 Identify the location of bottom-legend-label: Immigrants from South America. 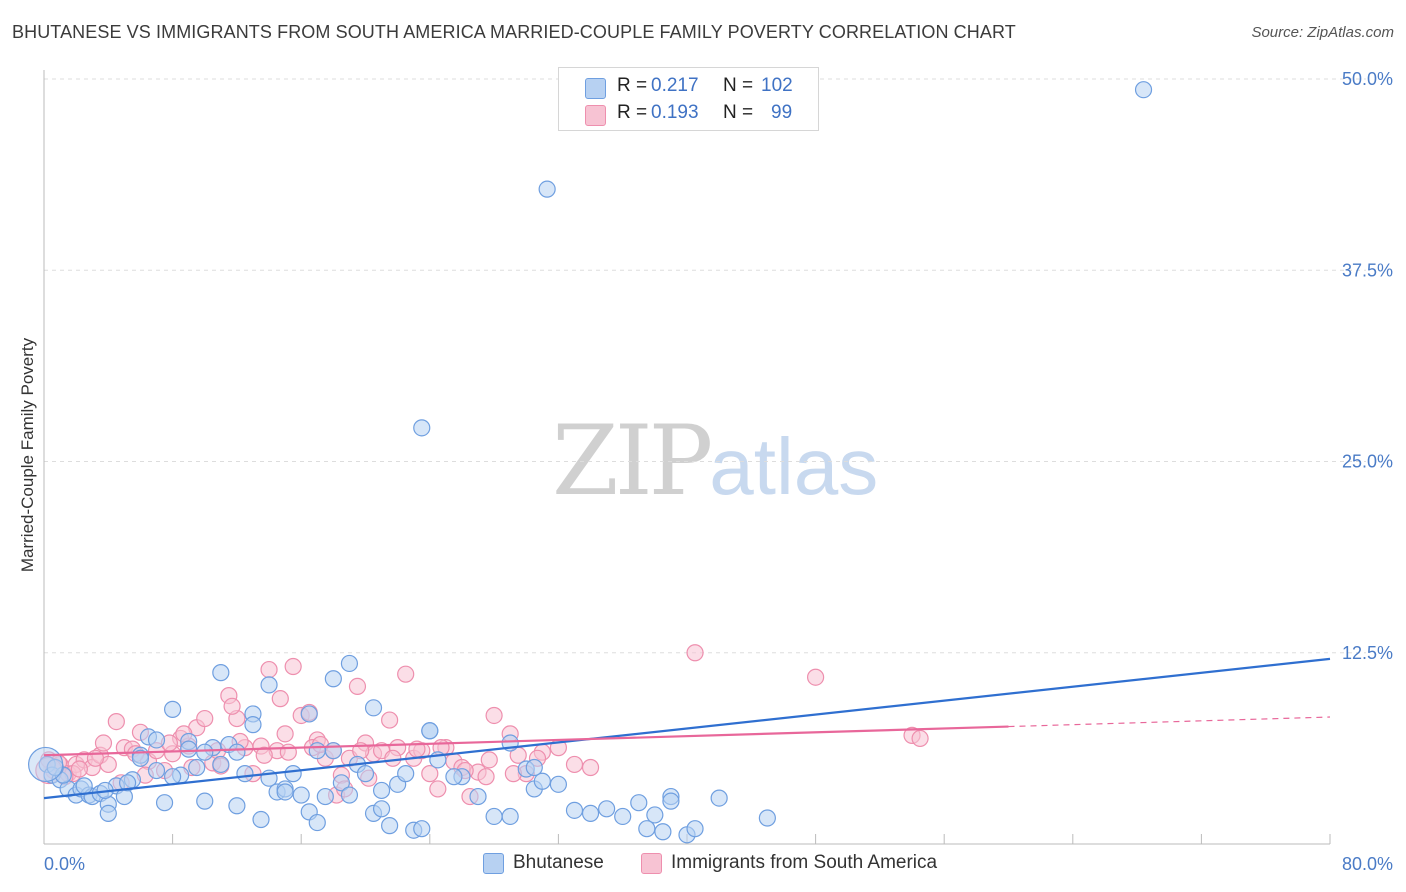
(804, 862).